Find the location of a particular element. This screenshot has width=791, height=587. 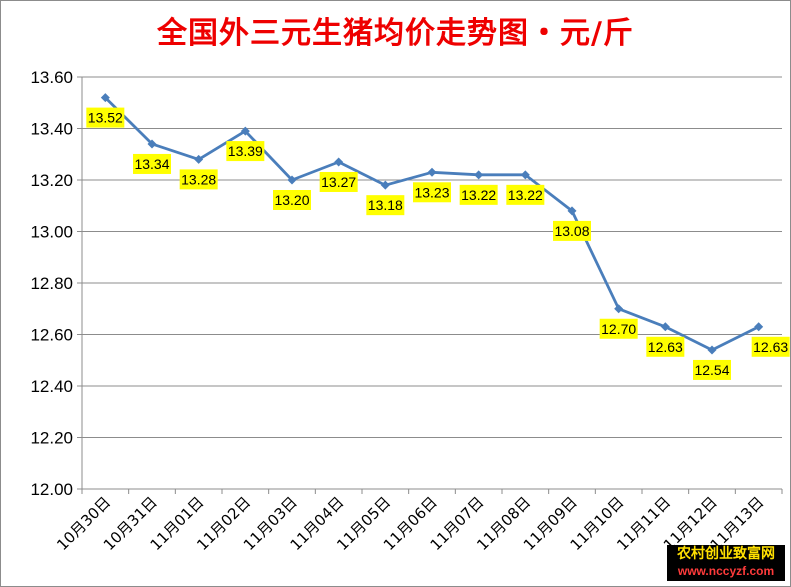

y-tick-label: 12.40 is located at coordinates (51, 386).